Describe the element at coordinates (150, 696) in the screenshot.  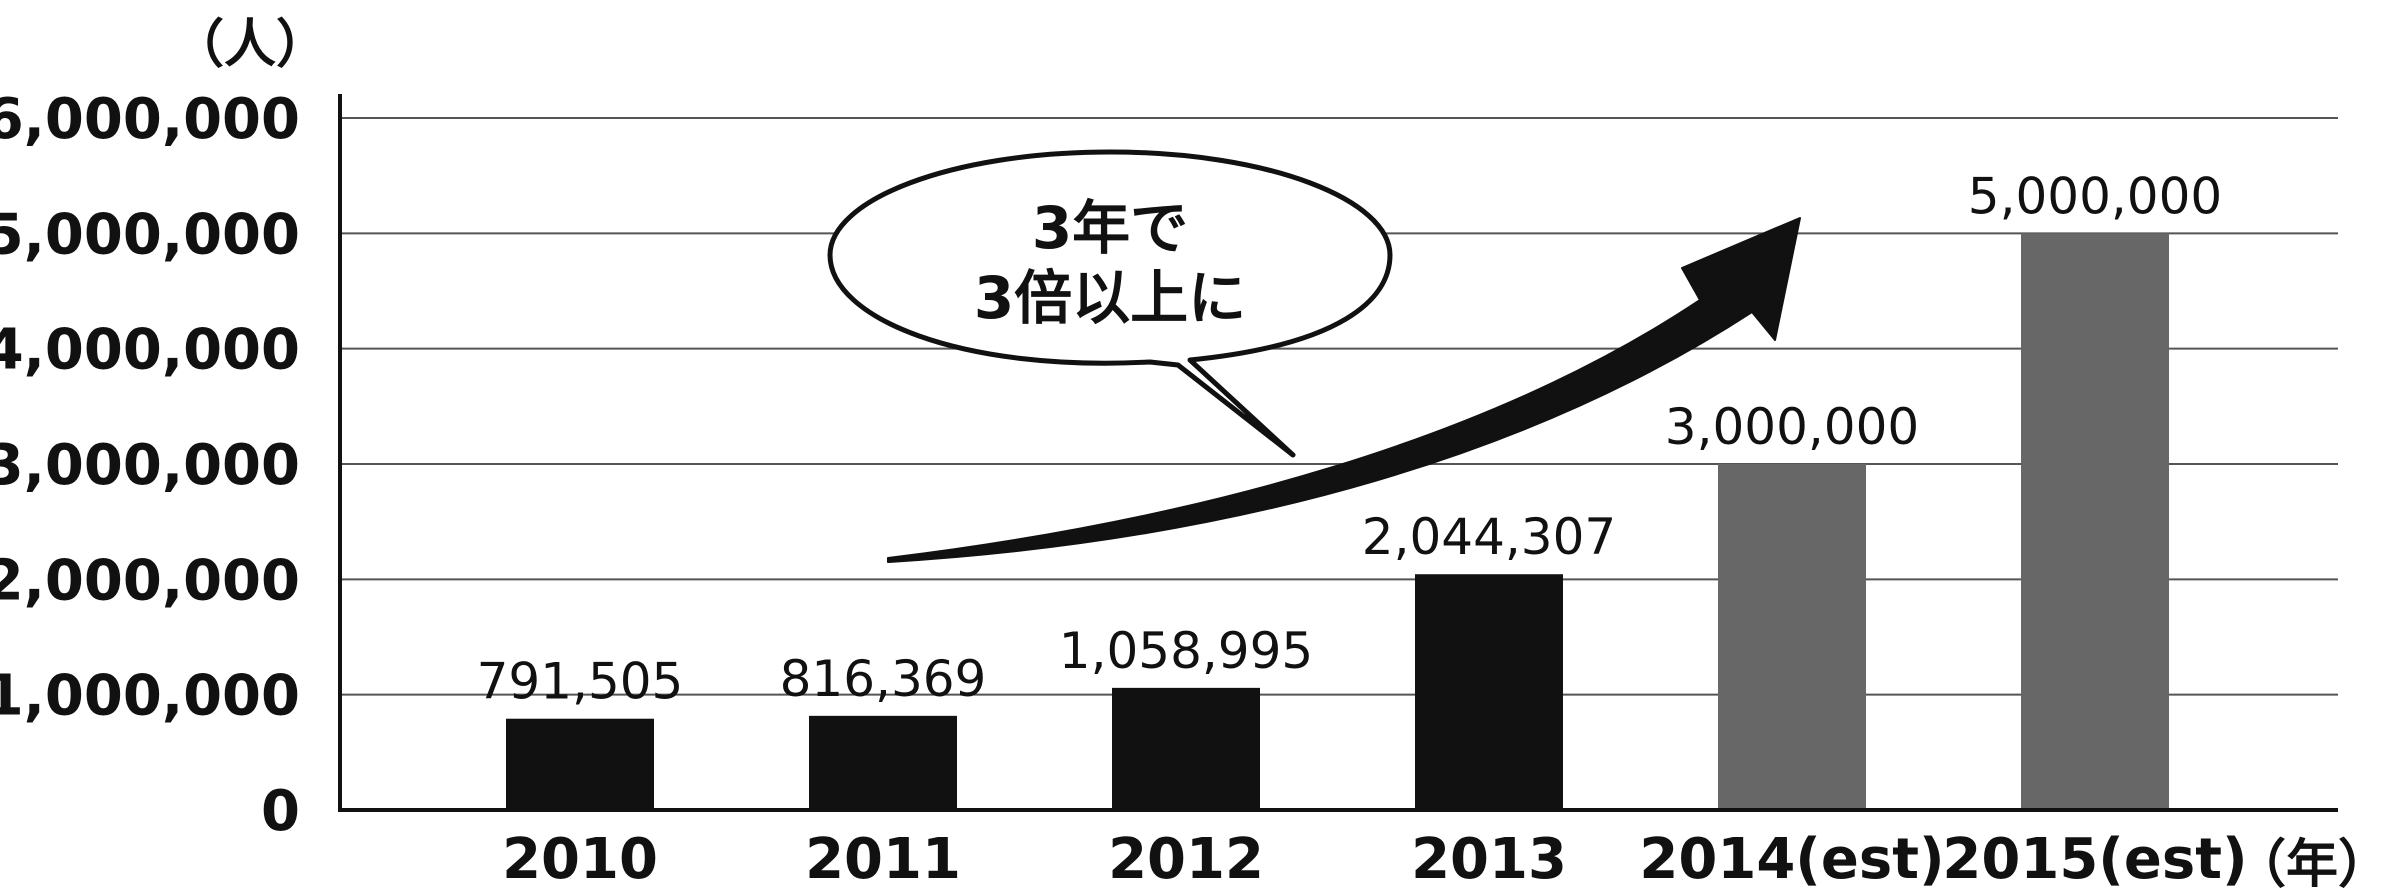
I see `y-tick-label: 1,000,000` at that location.